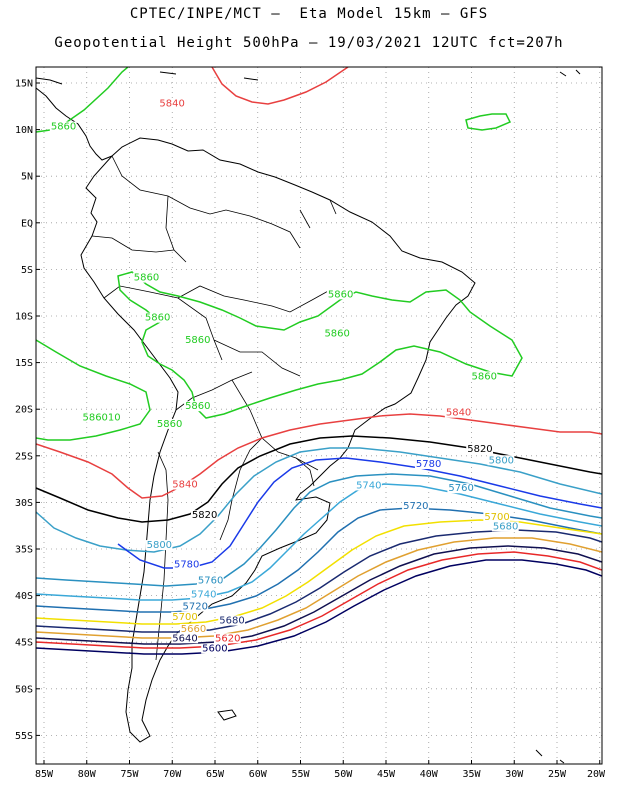 This screenshot has width=618, height=800. Describe the element at coordinates (24, 550) in the screenshot. I see `lat-tick-label: 35S` at that location.